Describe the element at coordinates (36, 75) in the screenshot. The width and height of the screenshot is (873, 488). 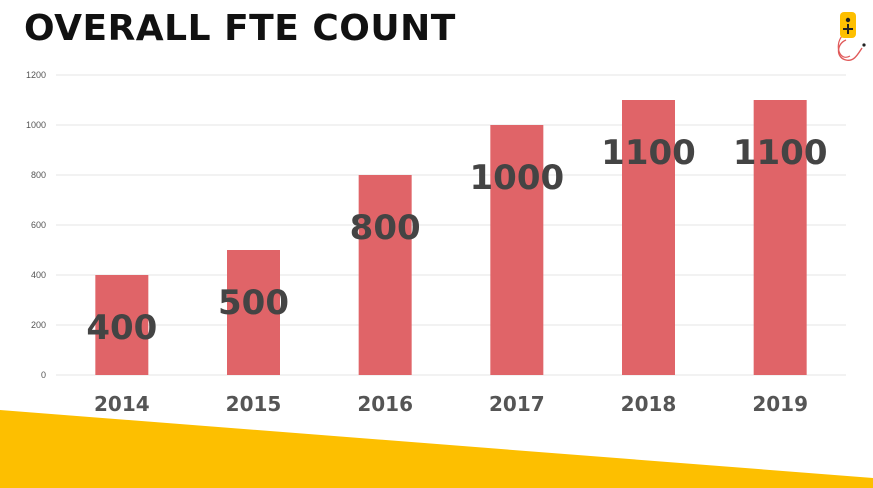
I see `y-tick-label: 1200` at that location.